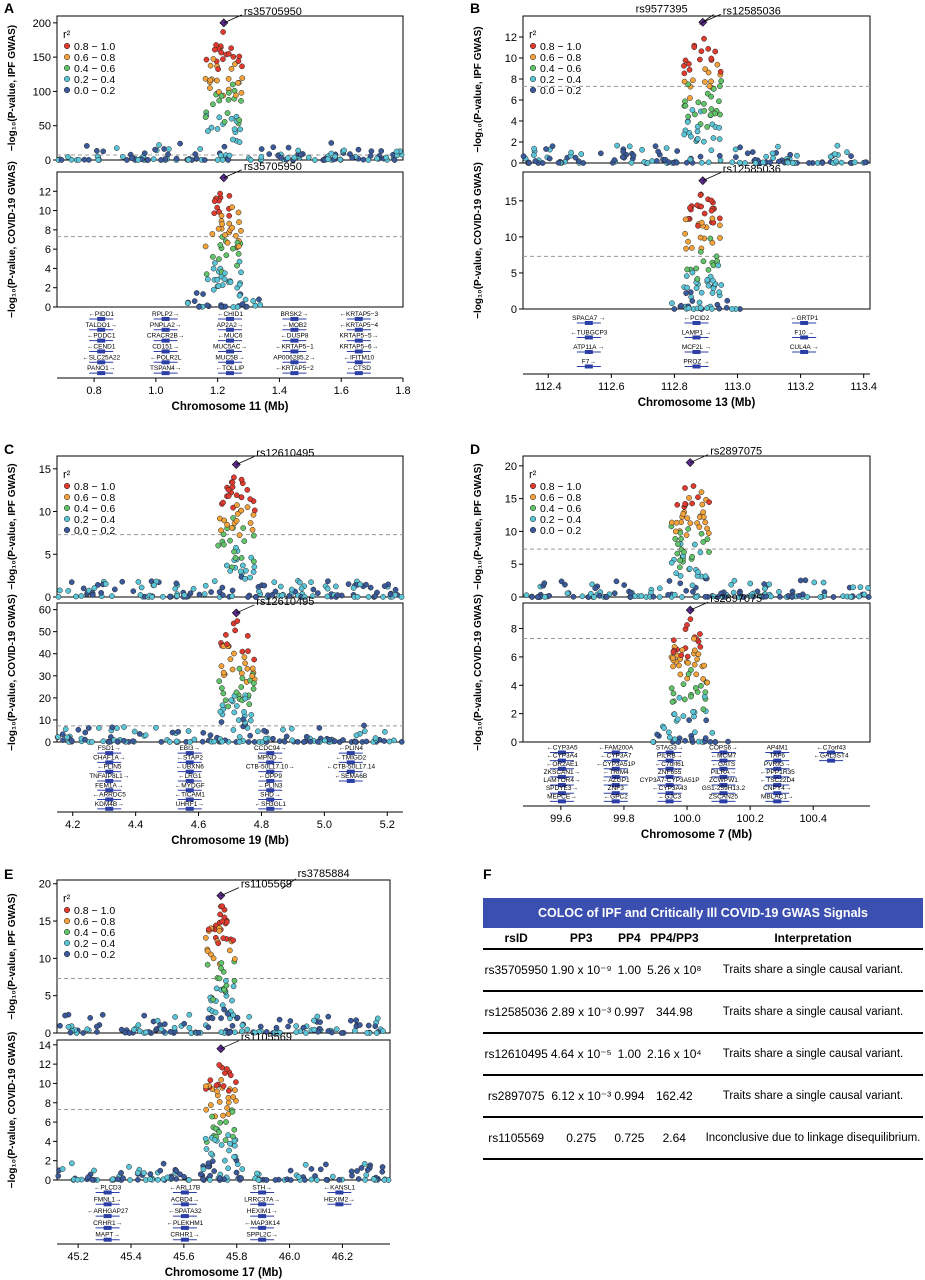  What do you see at coordinates (516, 970) in the screenshot?
I see `cell-rsid: rs35705950` at bounding box center [516, 970].